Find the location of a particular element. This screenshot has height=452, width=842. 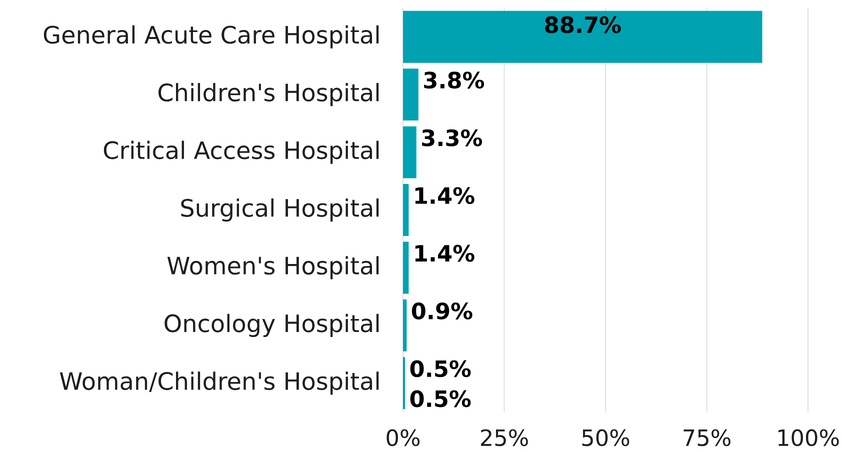

data-label: 3.8% is located at coordinates (454, 80).